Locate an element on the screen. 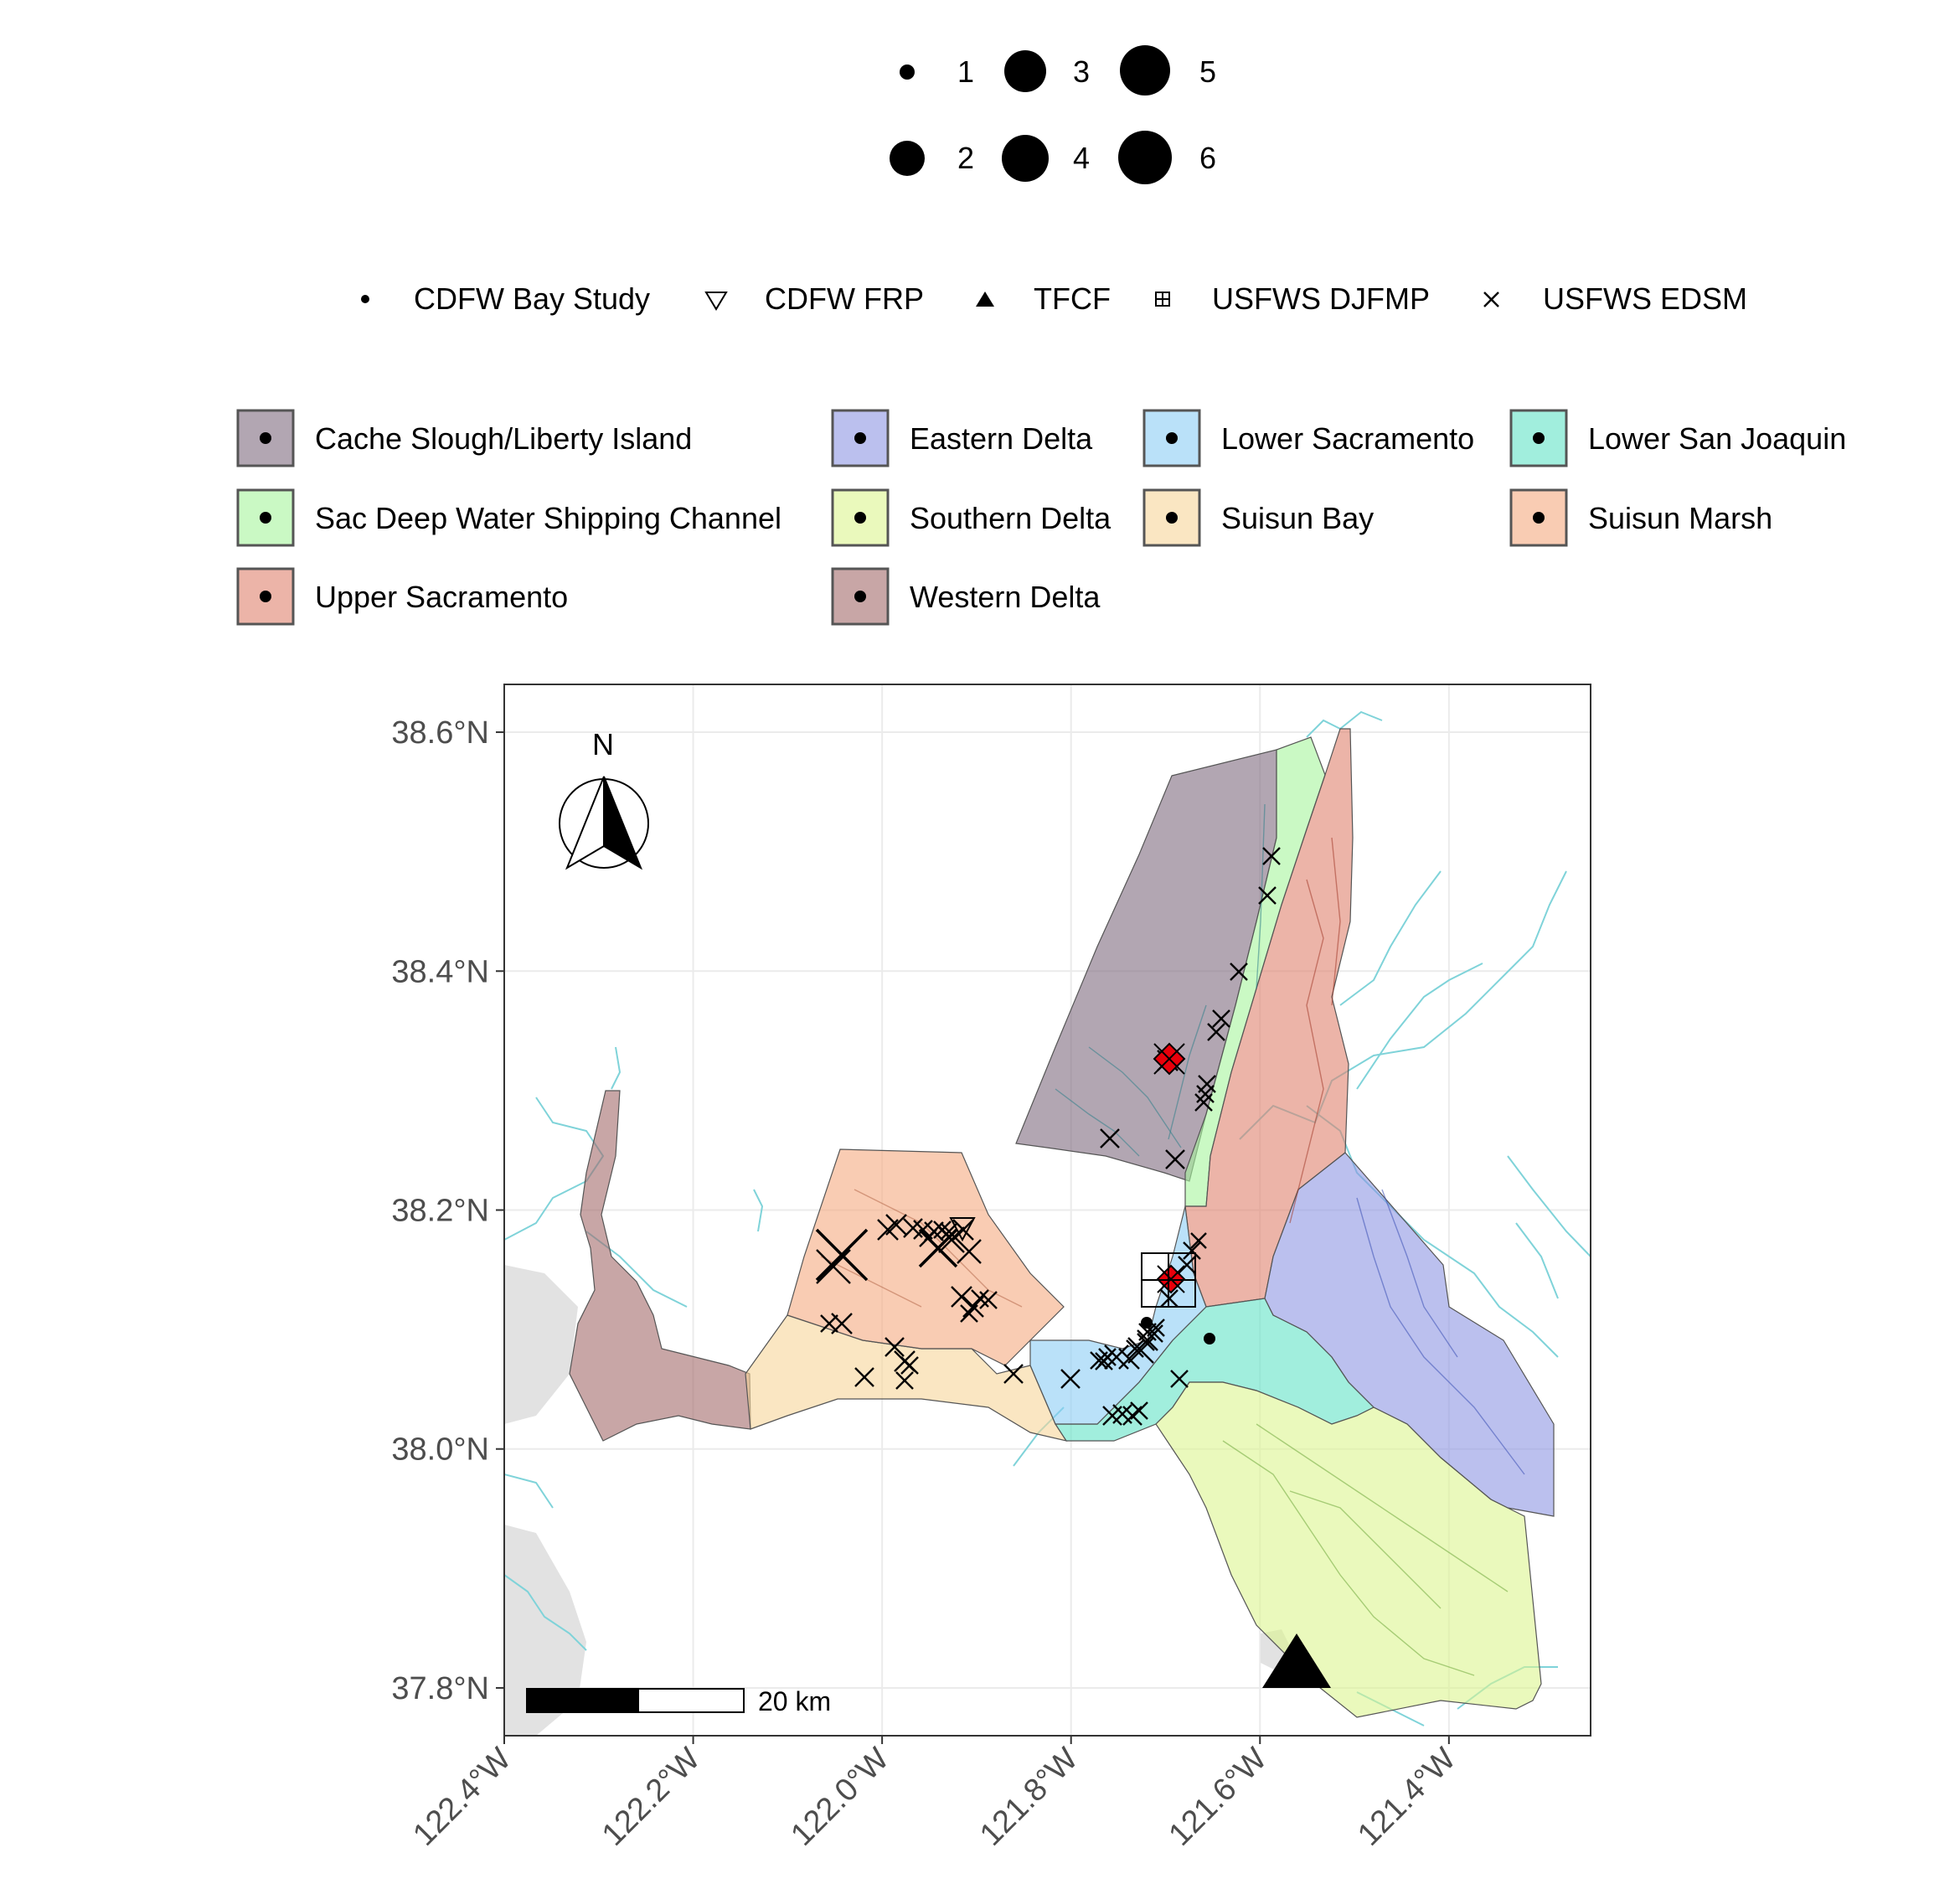 This screenshot has height=1889, width=1960. region-legend-label: Cache Slough/Liberty Island is located at coordinates (504, 438).